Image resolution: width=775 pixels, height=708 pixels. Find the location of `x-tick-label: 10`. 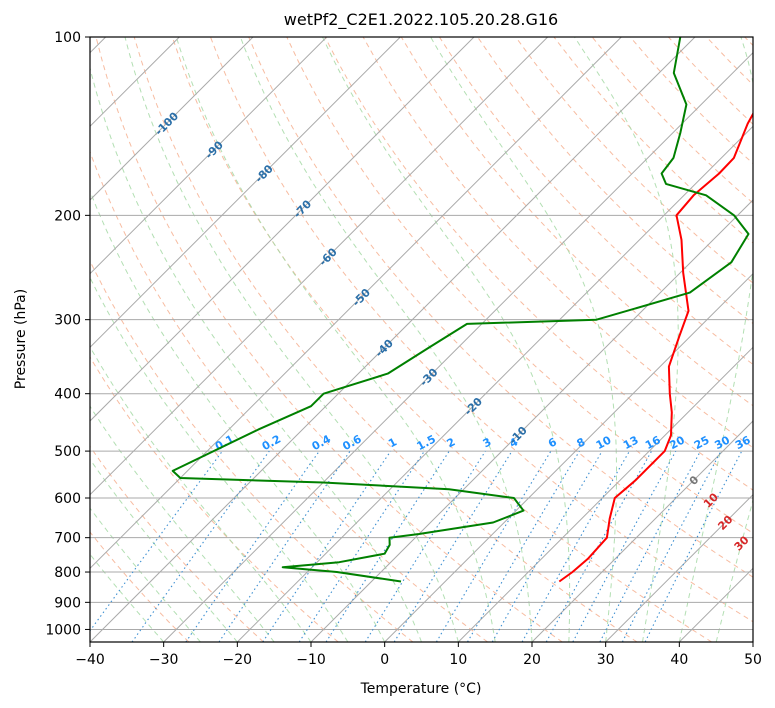

x-tick-label: 10 is located at coordinates (458, 660).